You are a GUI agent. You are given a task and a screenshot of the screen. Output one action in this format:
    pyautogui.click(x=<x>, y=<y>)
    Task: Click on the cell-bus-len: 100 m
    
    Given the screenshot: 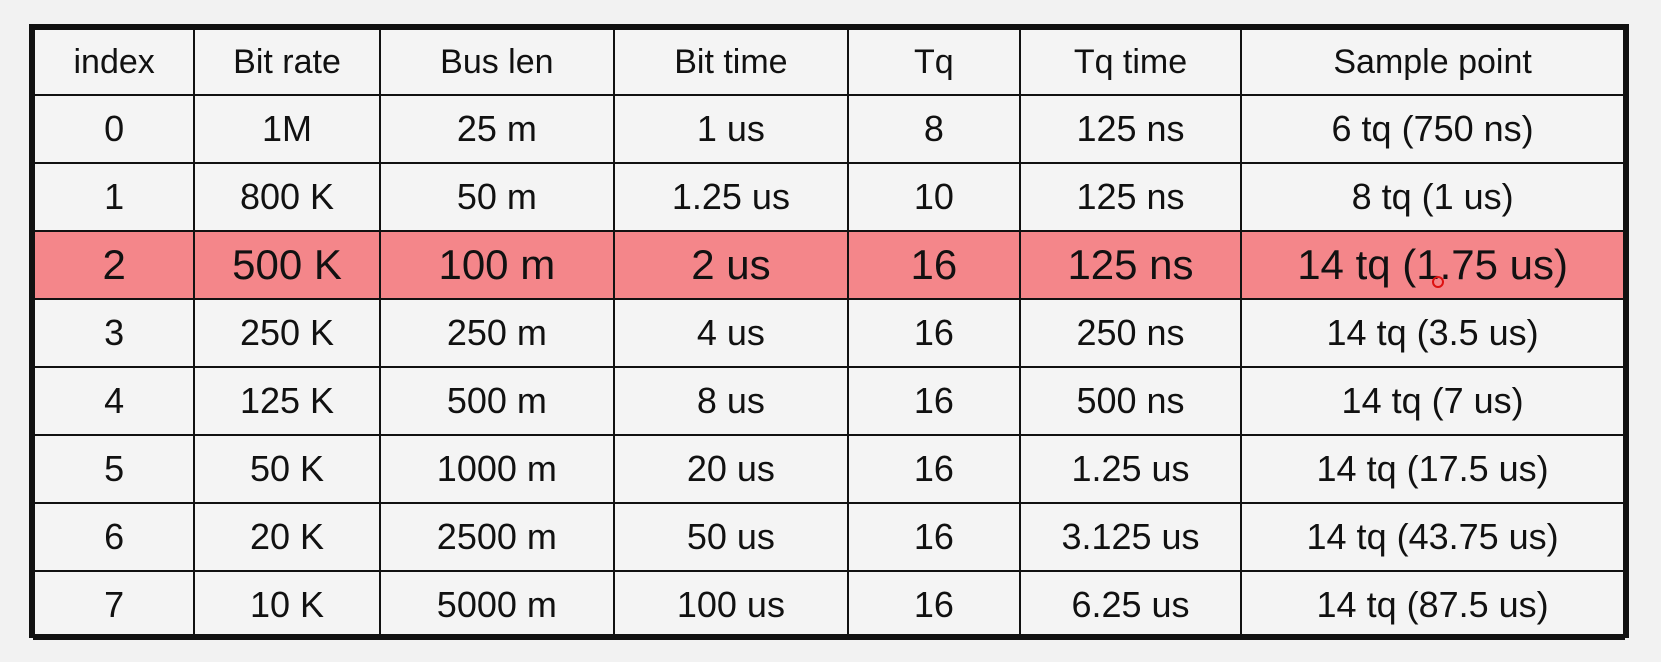 What is the action you would take?
    pyautogui.click(x=496, y=265)
    